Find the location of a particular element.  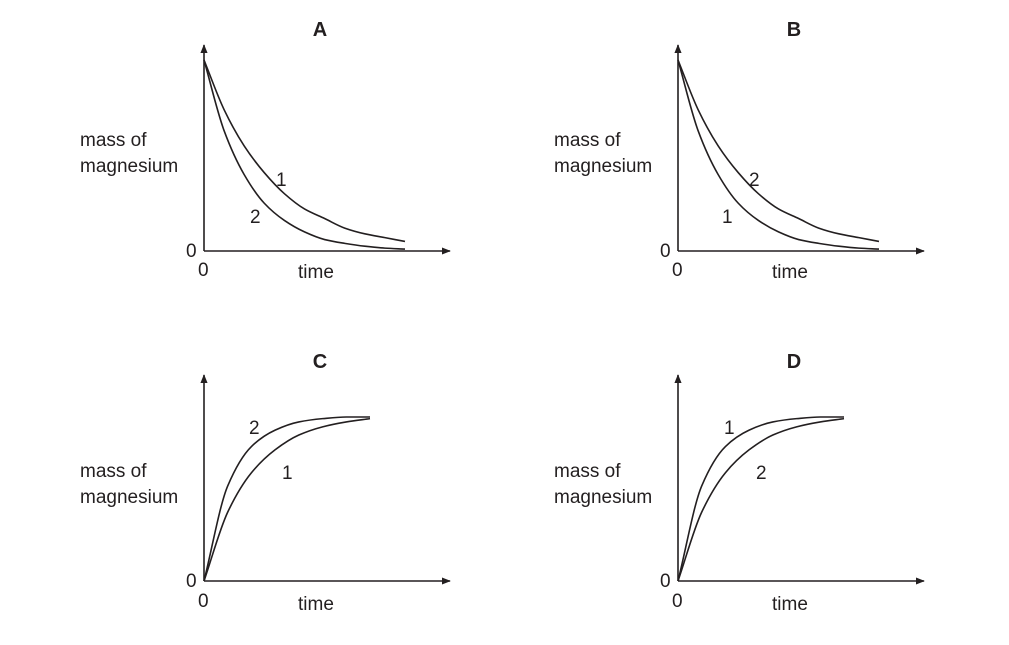

curve-label-b-1: 1 is located at coordinates (727, 217).